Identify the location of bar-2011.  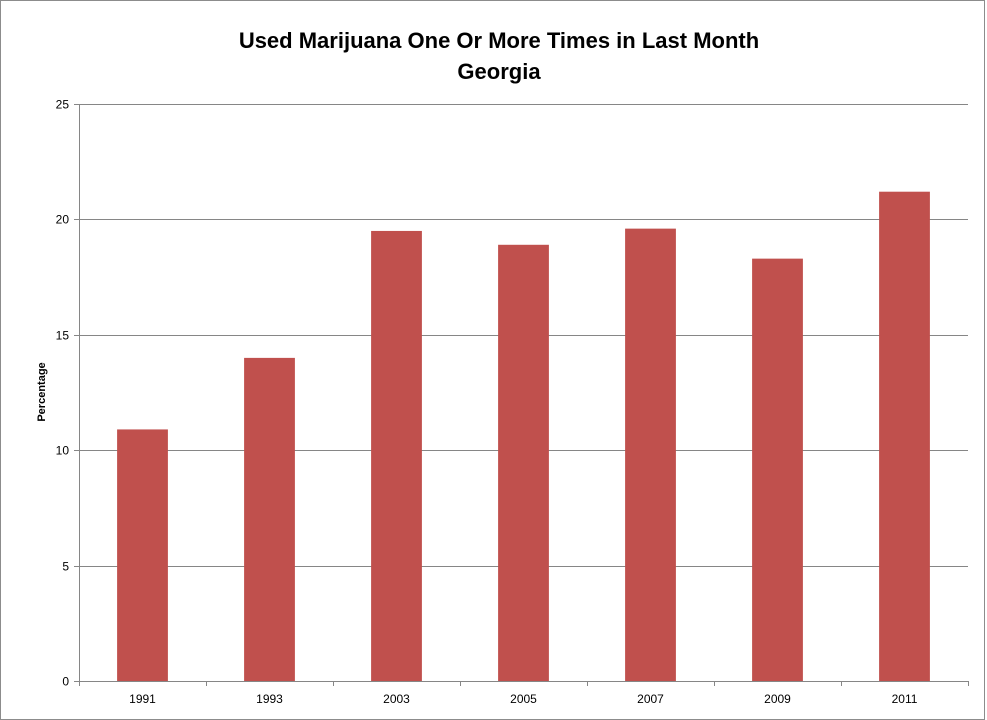
(904, 436).